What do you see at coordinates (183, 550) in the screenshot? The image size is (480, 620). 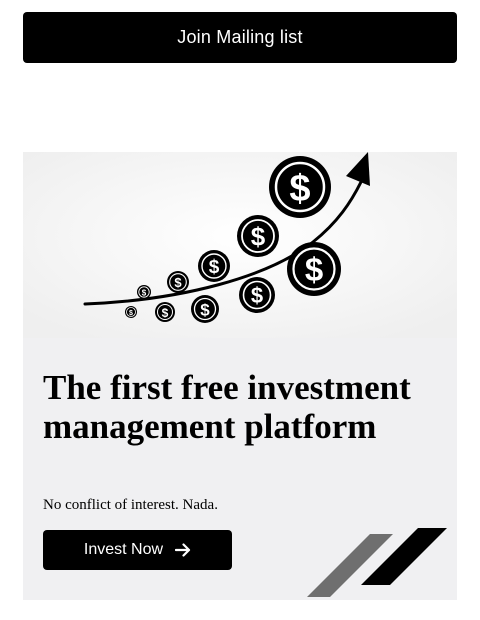 I see `arrow-right-icon` at bounding box center [183, 550].